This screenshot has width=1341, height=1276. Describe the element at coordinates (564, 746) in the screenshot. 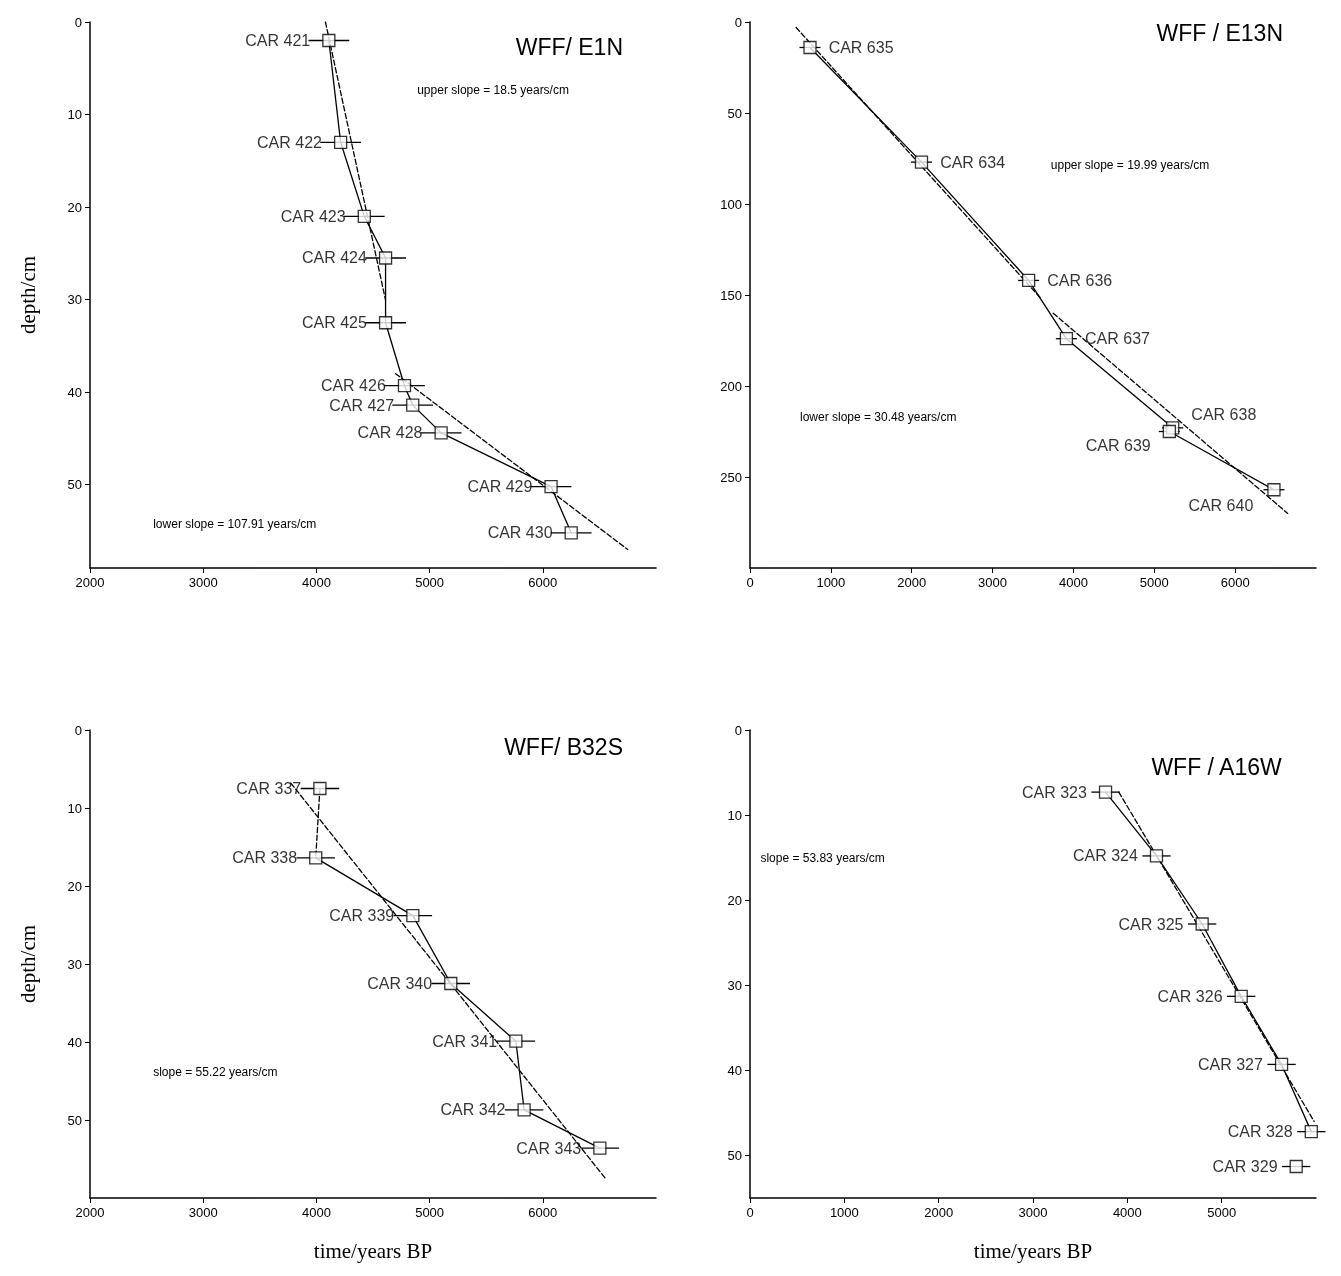

I see `chart-title: WFF/ B32S` at that location.